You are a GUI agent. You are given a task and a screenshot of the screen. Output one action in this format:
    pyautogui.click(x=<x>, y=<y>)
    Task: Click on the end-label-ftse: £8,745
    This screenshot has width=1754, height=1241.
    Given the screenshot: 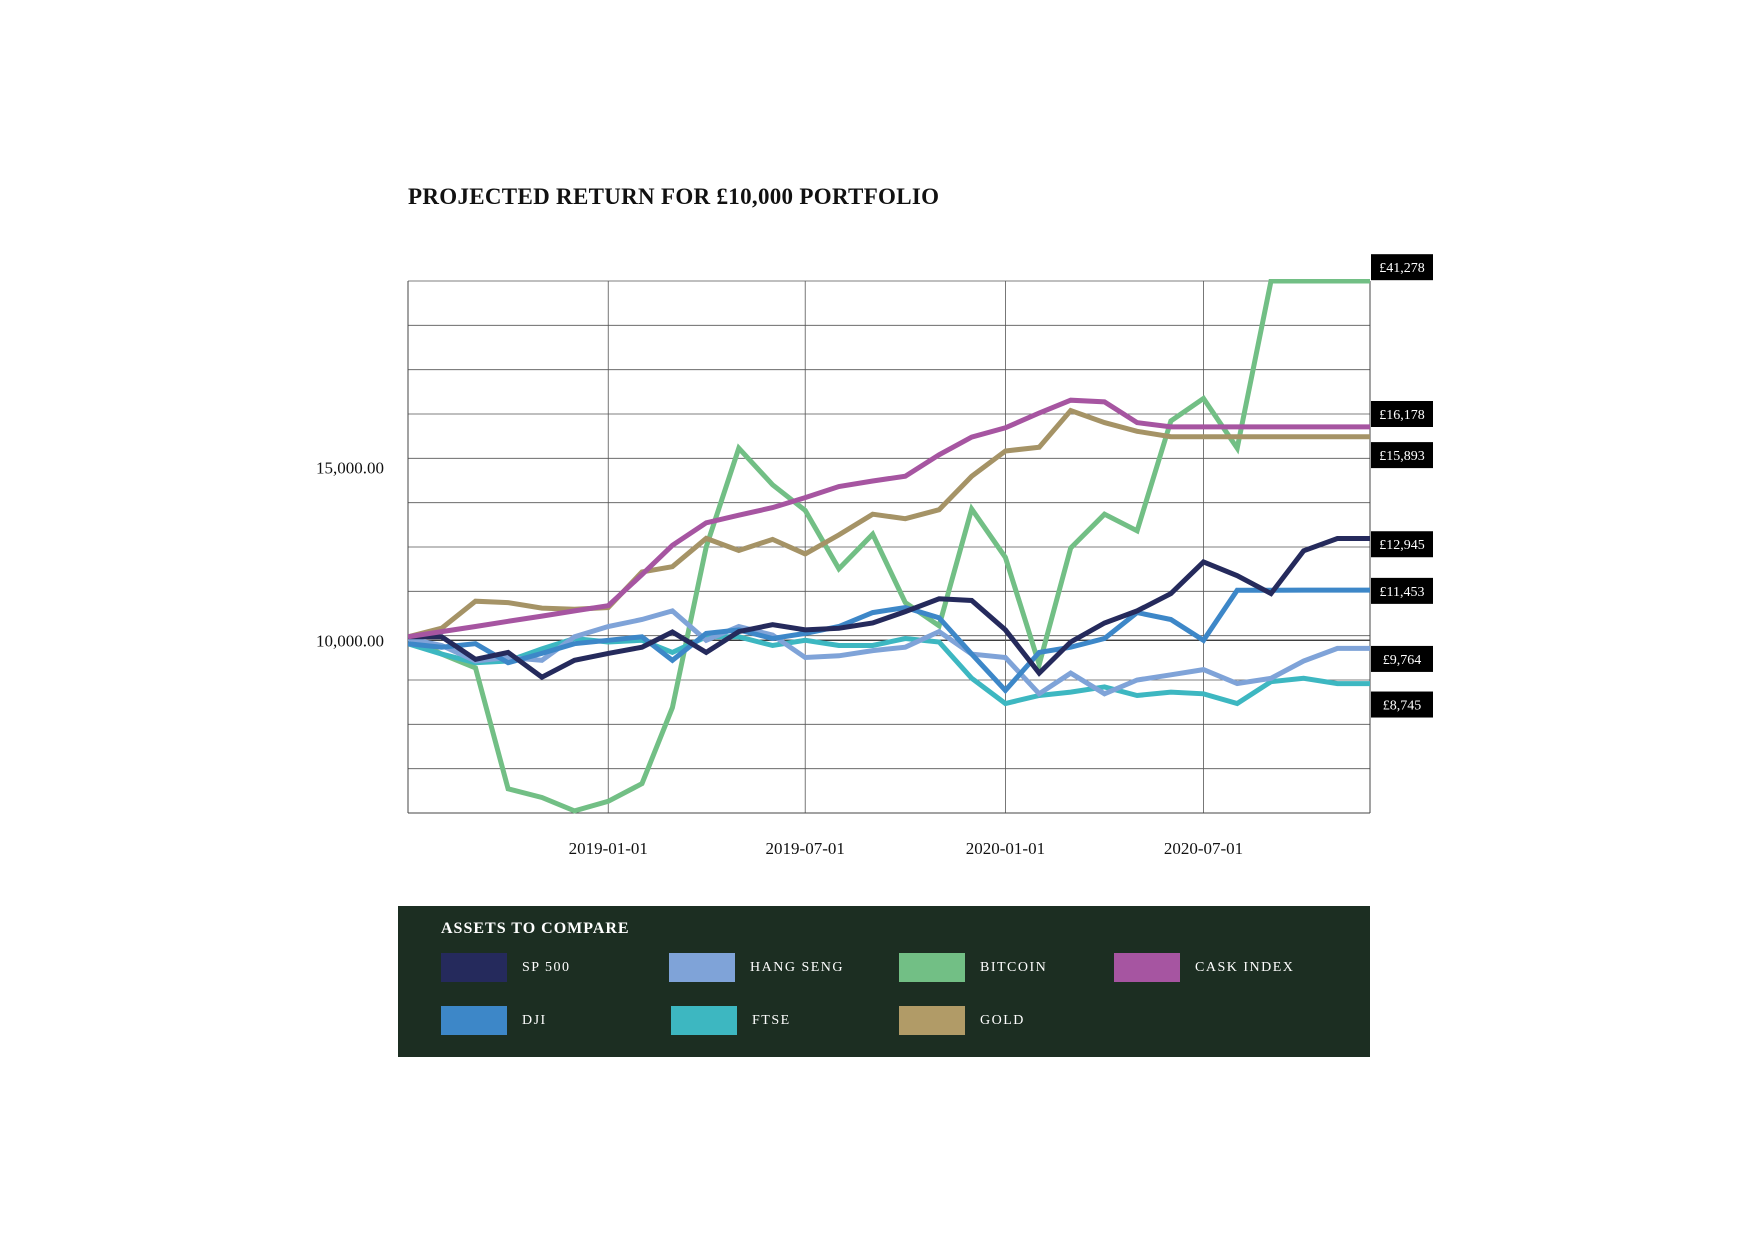 What is the action you would take?
    pyautogui.click(x=1402, y=704)
    